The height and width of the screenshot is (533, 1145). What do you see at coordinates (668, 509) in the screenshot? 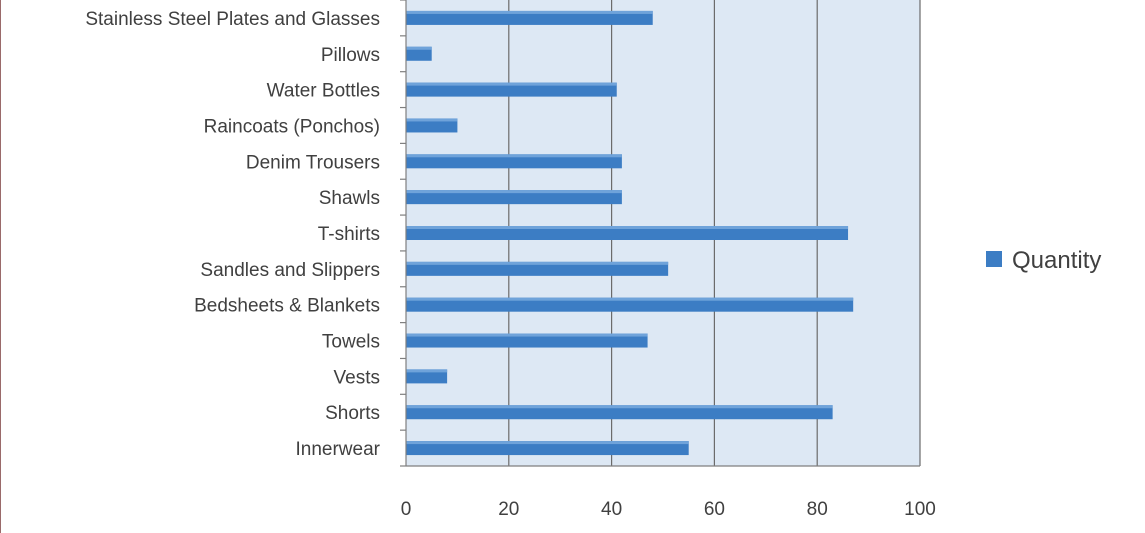
I see `x-tick-labels: 0 20 40 60 80 100` at bounding box center [668, 509].